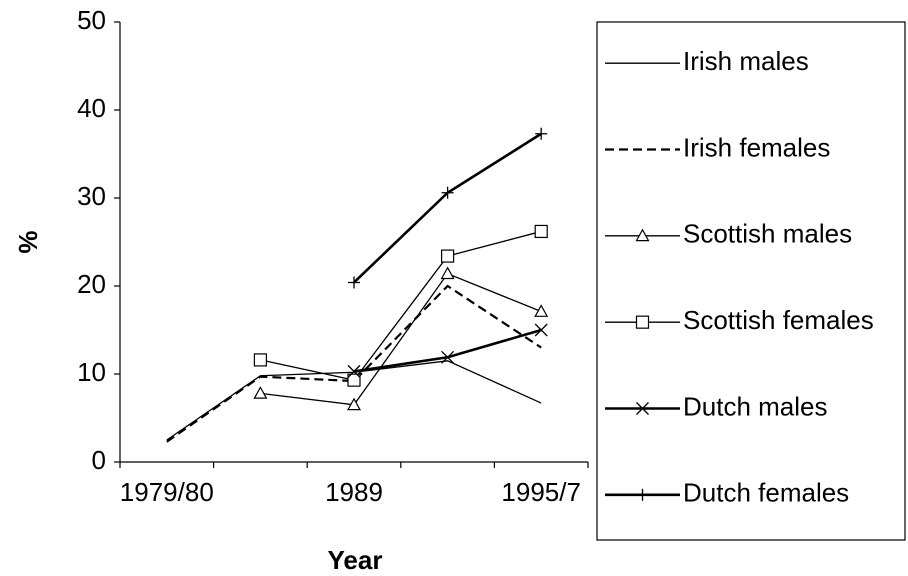  What do you see at coordinates (755, 406) in the screenshot?
I see `legend-label: Dutch males` at bounding box center [755, 406].